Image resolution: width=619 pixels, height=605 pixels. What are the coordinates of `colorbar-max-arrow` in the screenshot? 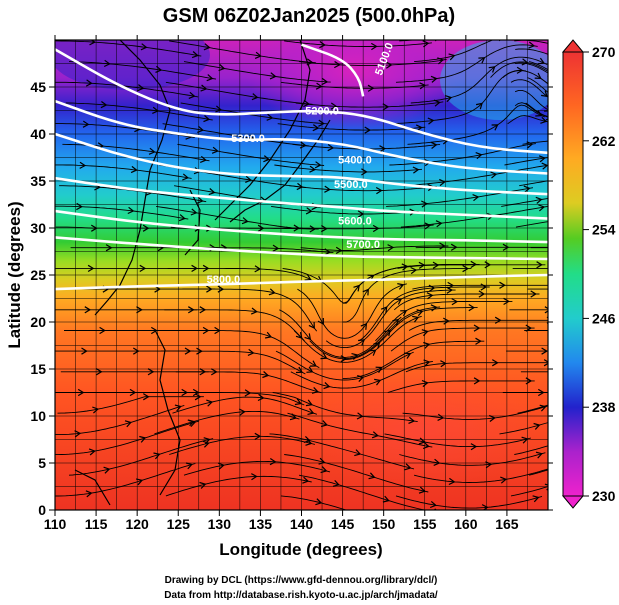 It's located at (573, 46).